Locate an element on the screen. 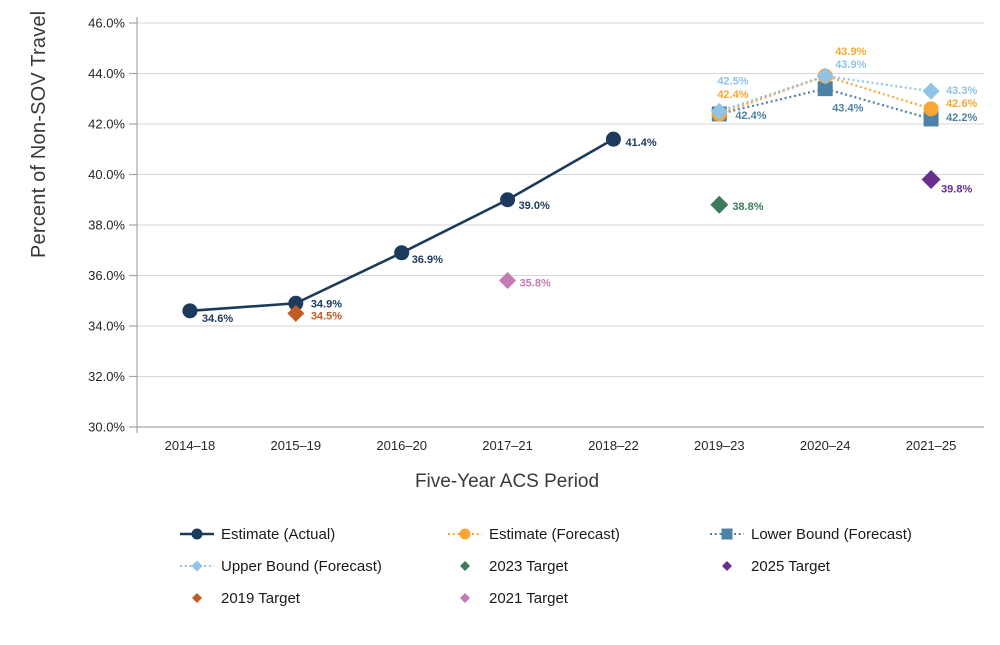 Image resolution: width=1000 pixels, height=645 pixels. x-tick-label: 2017–21 is located at coordinates (507, 445).